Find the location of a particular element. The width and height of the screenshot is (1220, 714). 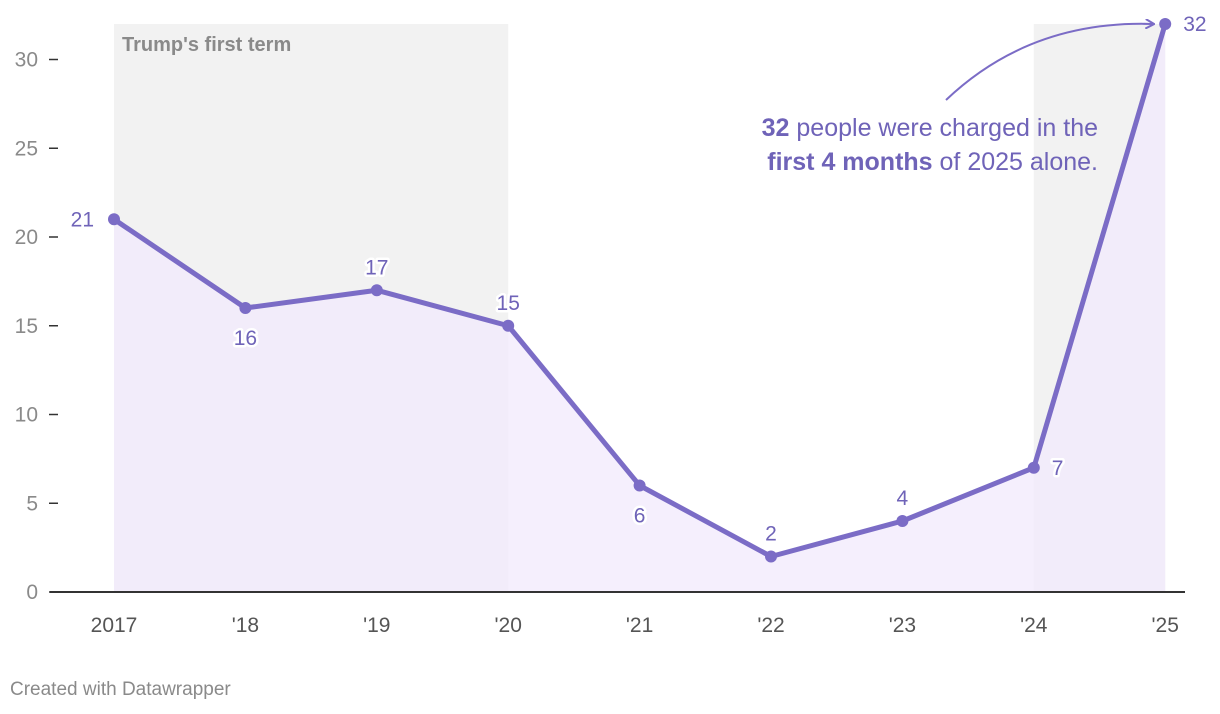

y-axis: 0 5 10 15 20 25 30 is located at coordinates (36, 326).